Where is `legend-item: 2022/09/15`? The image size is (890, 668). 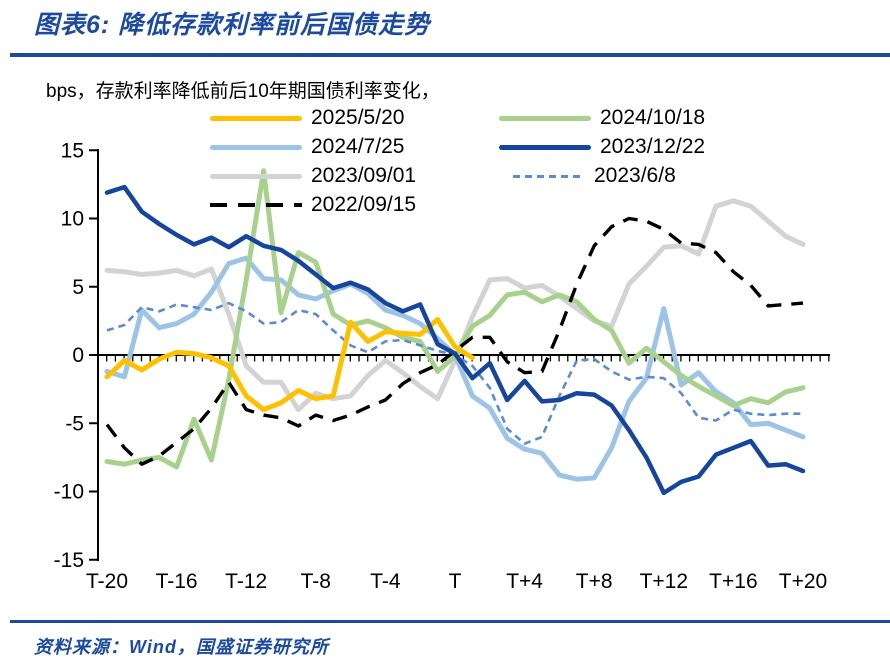
legend-item: 2022/09/15 is located at coordinates (313, 205).